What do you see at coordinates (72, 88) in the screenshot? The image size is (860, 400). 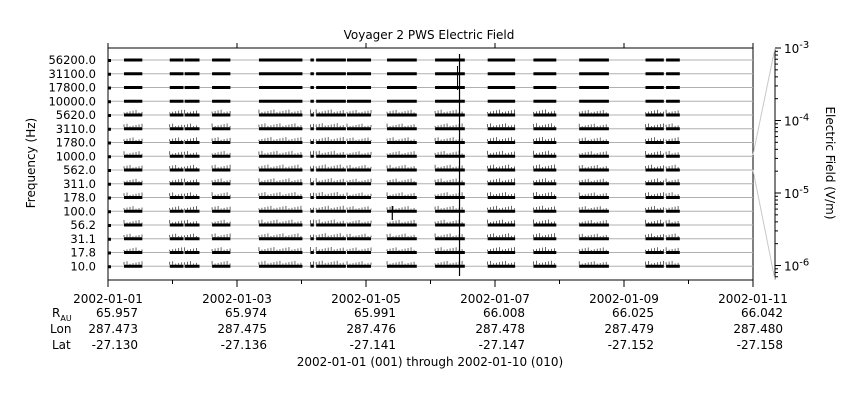 I see `frequency-tick-label: 17800.0` at bounding box center [72, 88].